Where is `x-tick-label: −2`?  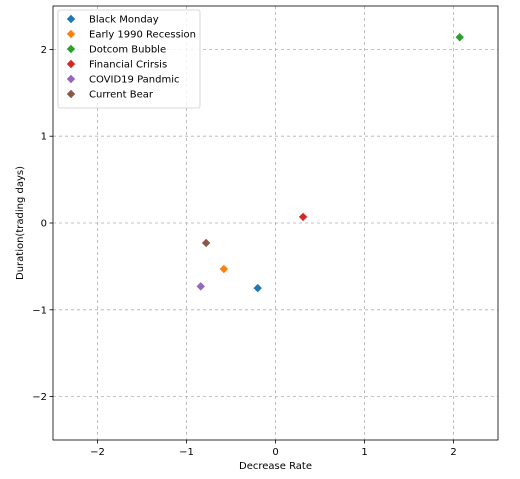 x-tick-label: −2 is located at coordinates (97, 452).